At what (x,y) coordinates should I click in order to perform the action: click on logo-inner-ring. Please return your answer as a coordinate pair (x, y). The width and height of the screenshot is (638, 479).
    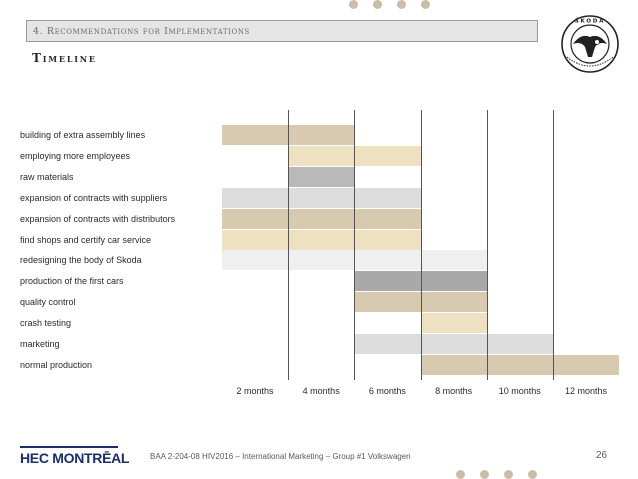
    Looking at the image, I should click on (590, 44).